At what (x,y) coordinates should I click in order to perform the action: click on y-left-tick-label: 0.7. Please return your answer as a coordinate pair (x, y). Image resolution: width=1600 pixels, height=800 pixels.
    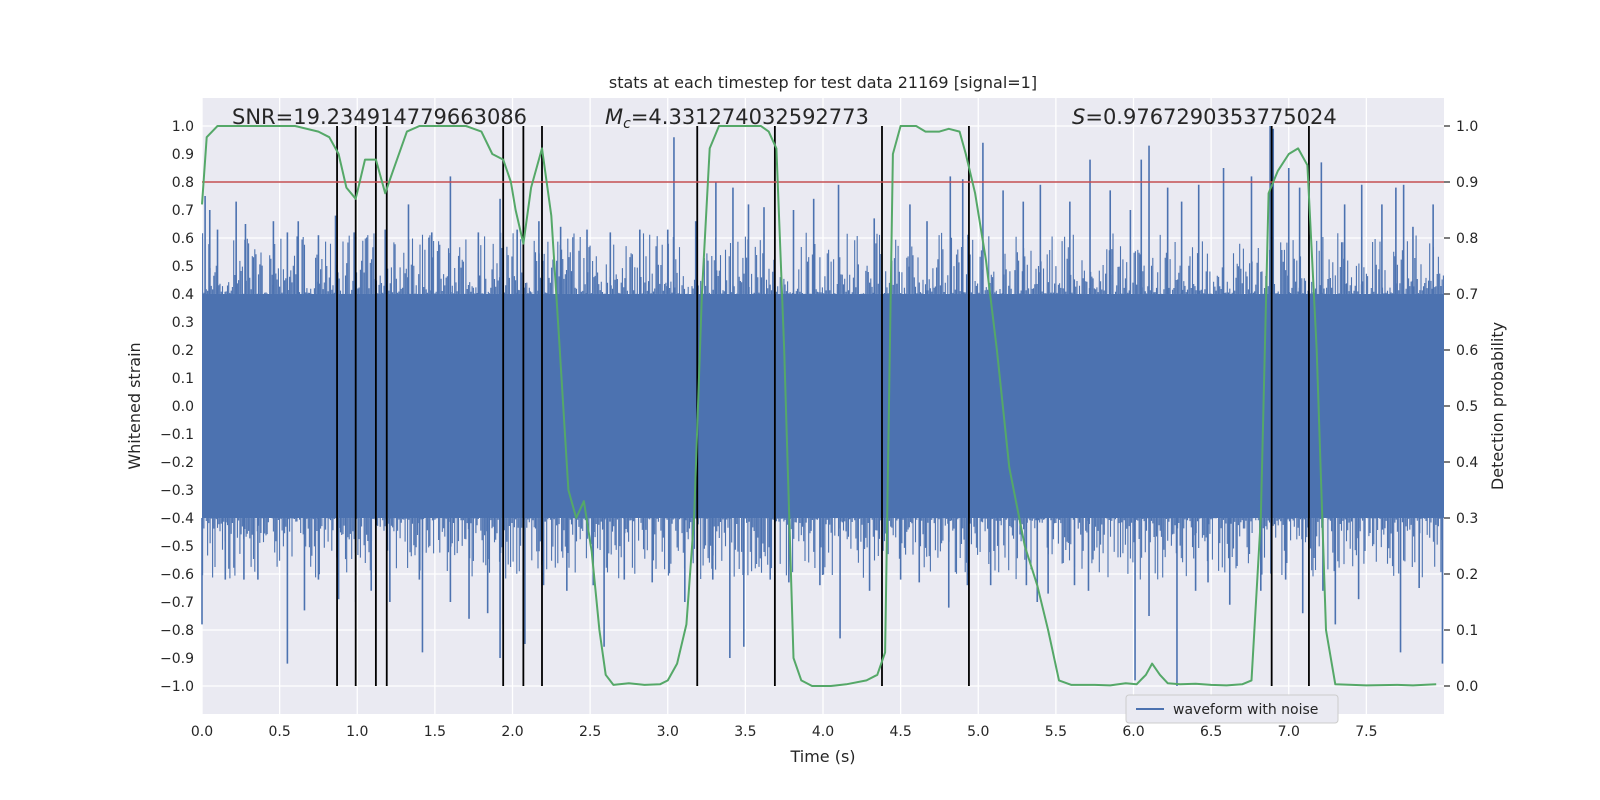
    Looking at the image, I should click on (183, 211).